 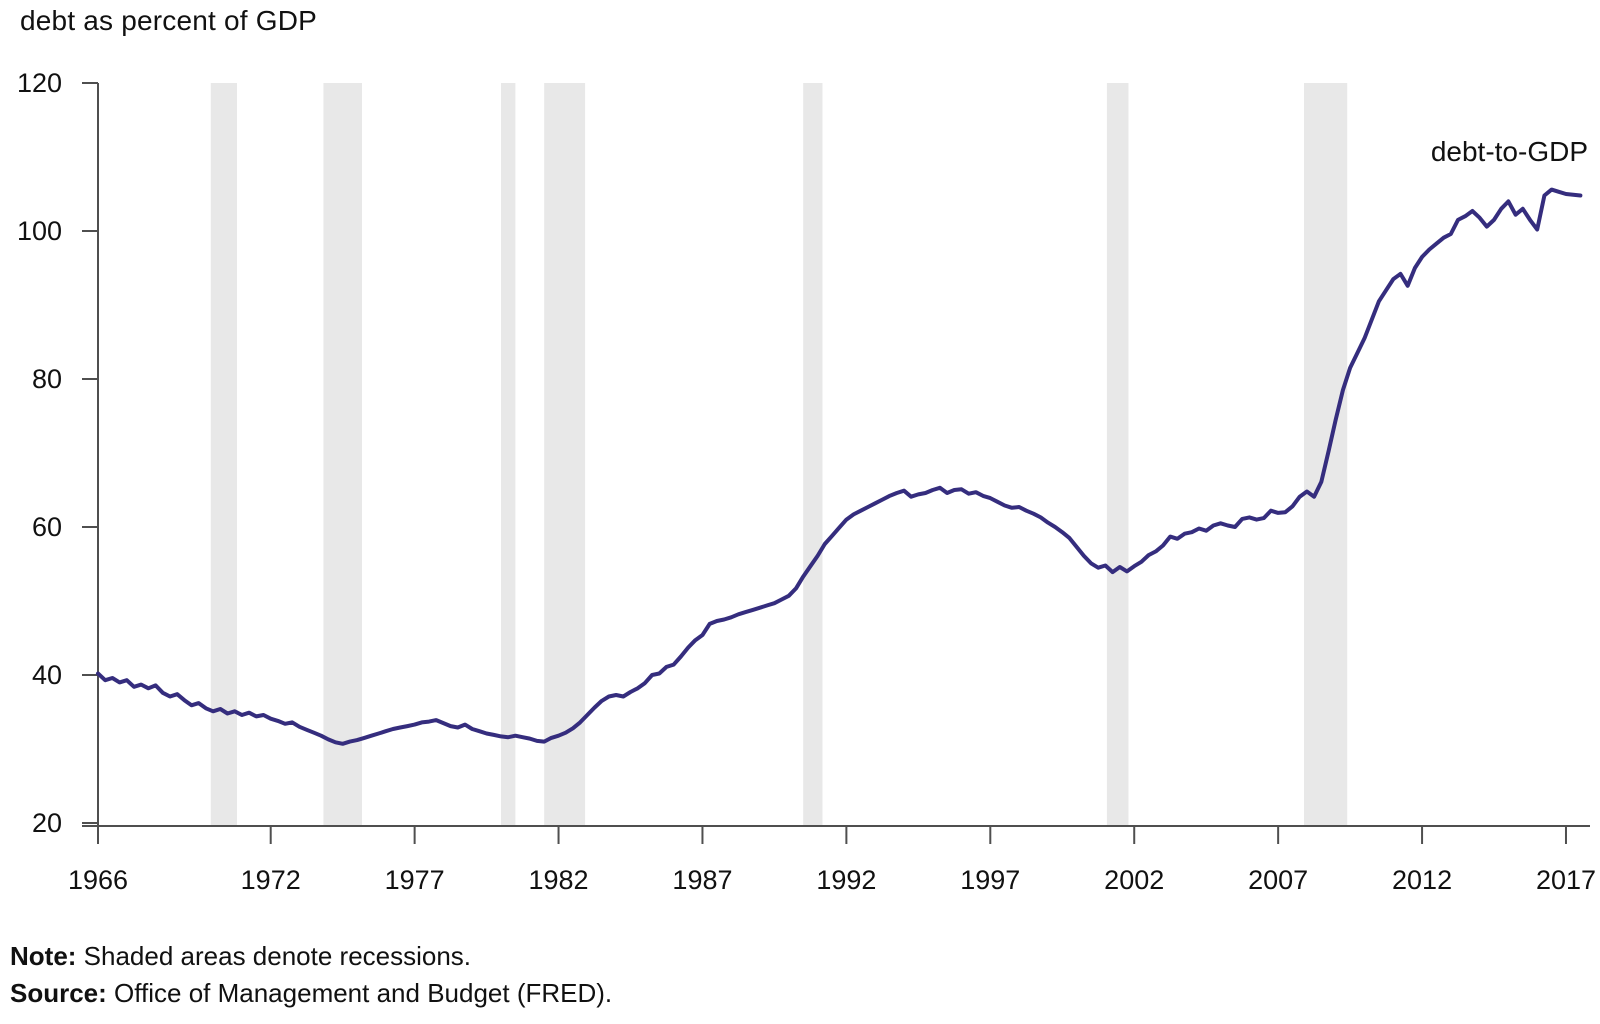 I want to click on y-tick-label: 120, so click(x=39, y=83).